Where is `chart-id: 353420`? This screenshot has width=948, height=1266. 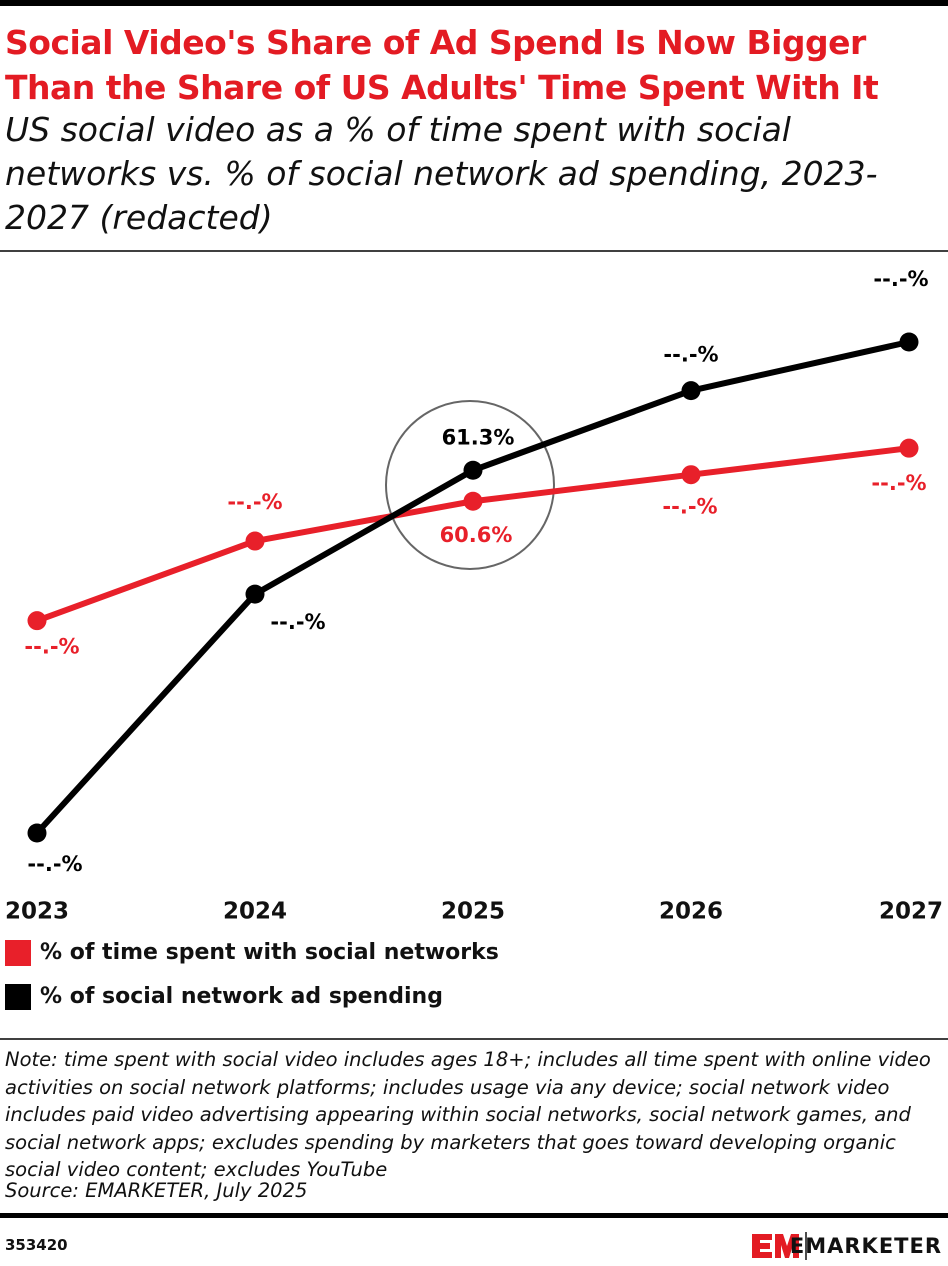 chart-id: 353420 is located at coordinates (36, 1245).